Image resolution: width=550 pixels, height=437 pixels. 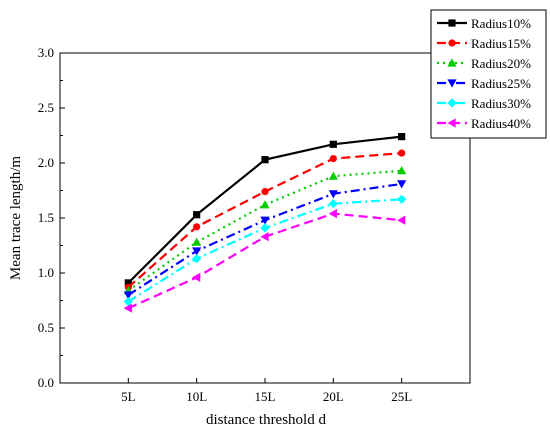 What do you see at coordinates (46, 162) in the screenshot?
I see `y-tick-label: 2.0` at bounding box center [46, 162].